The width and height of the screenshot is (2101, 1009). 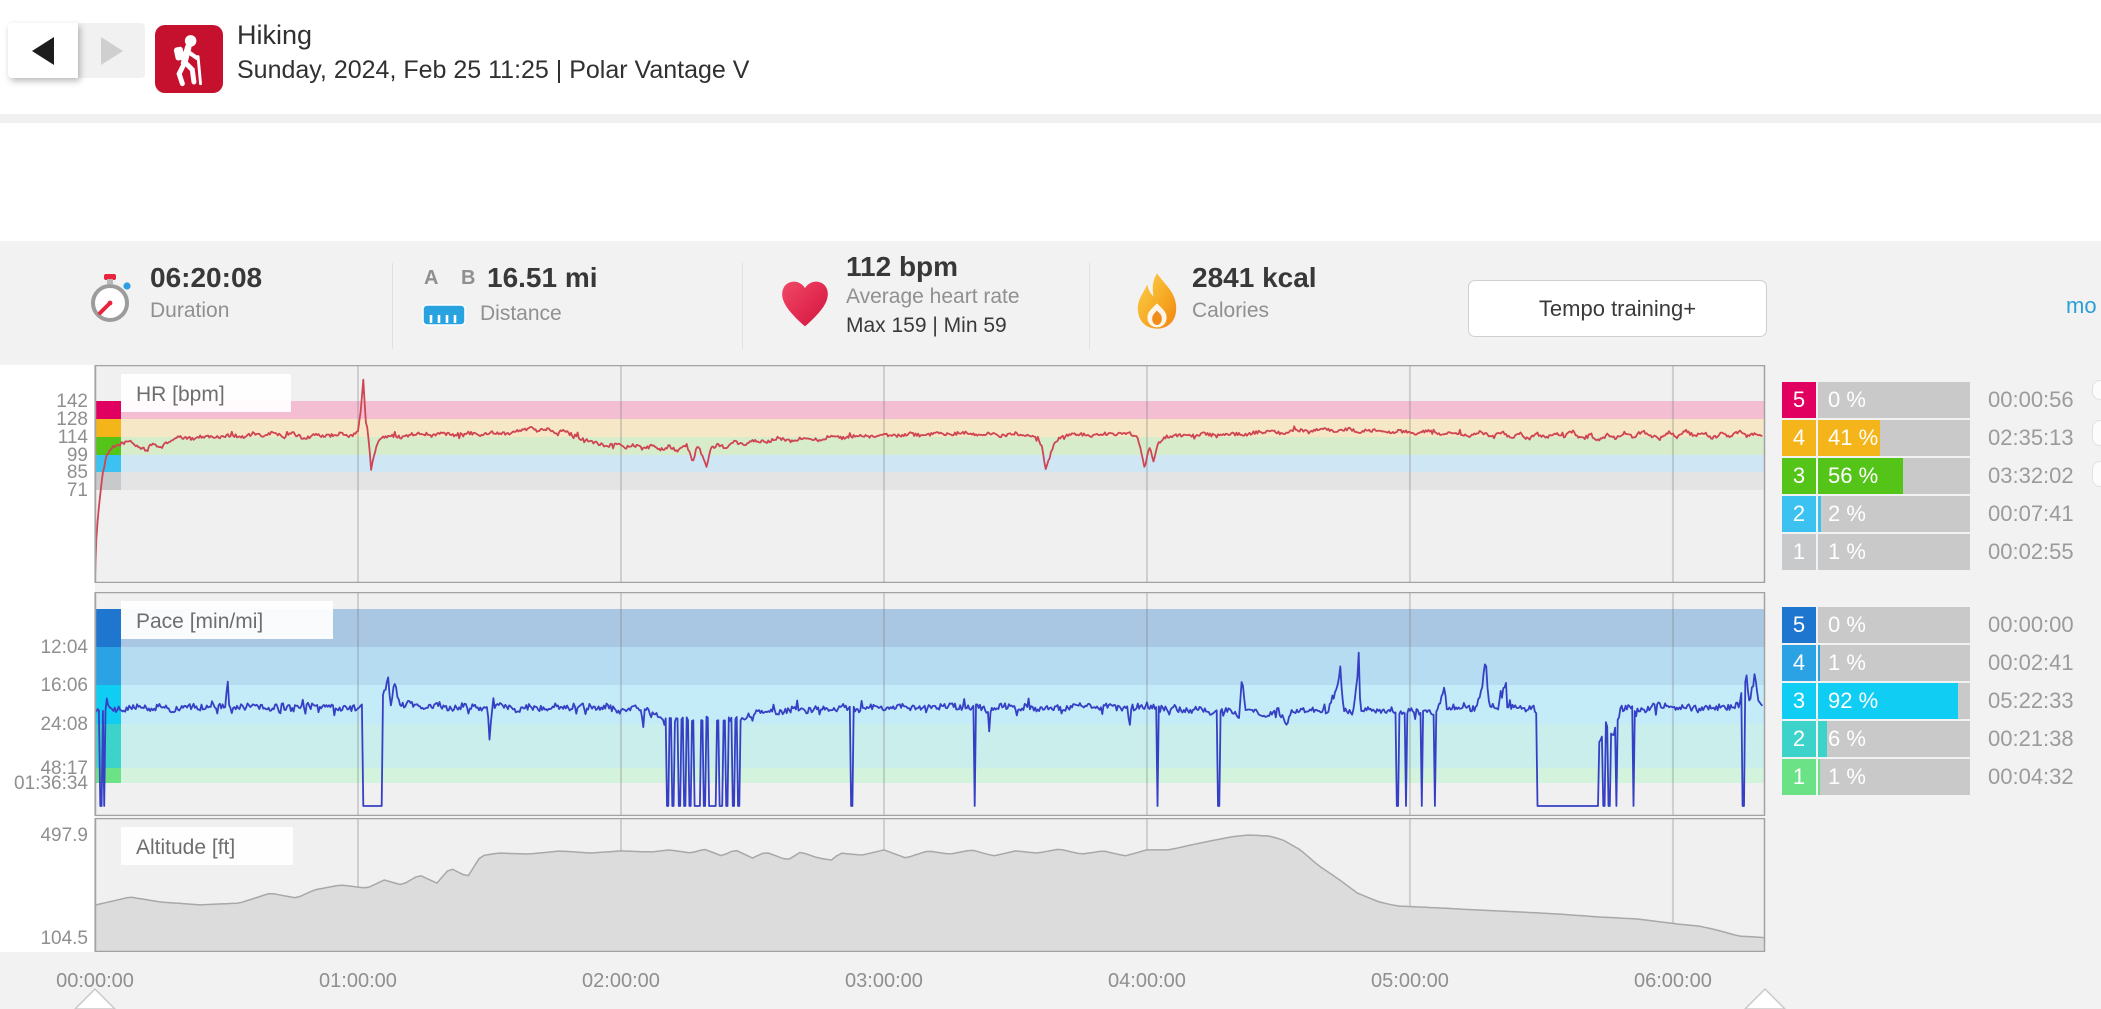 I want to click on zone-percent-bar: 0 %, so click(x=1894, y=625).